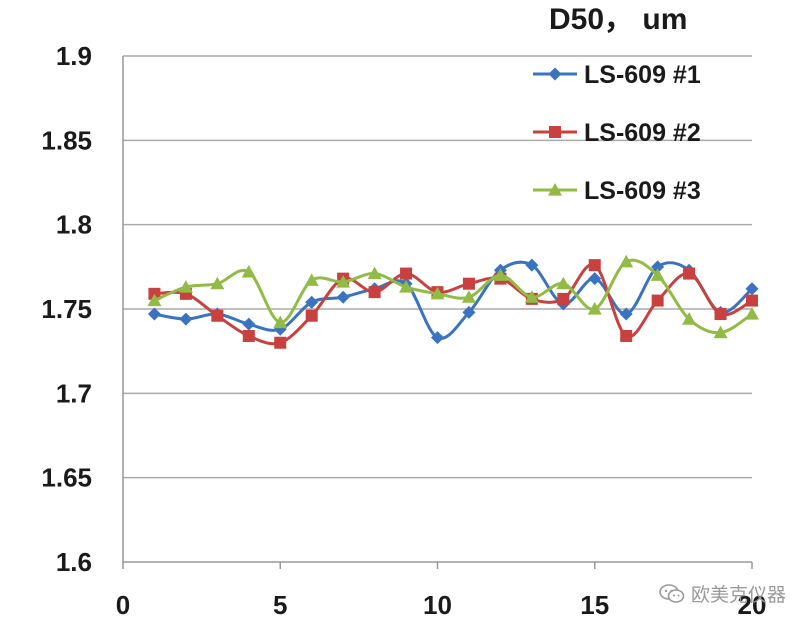 The image size is (800, 629). I want to click on x-tick-label: 10, so click(437, 605).